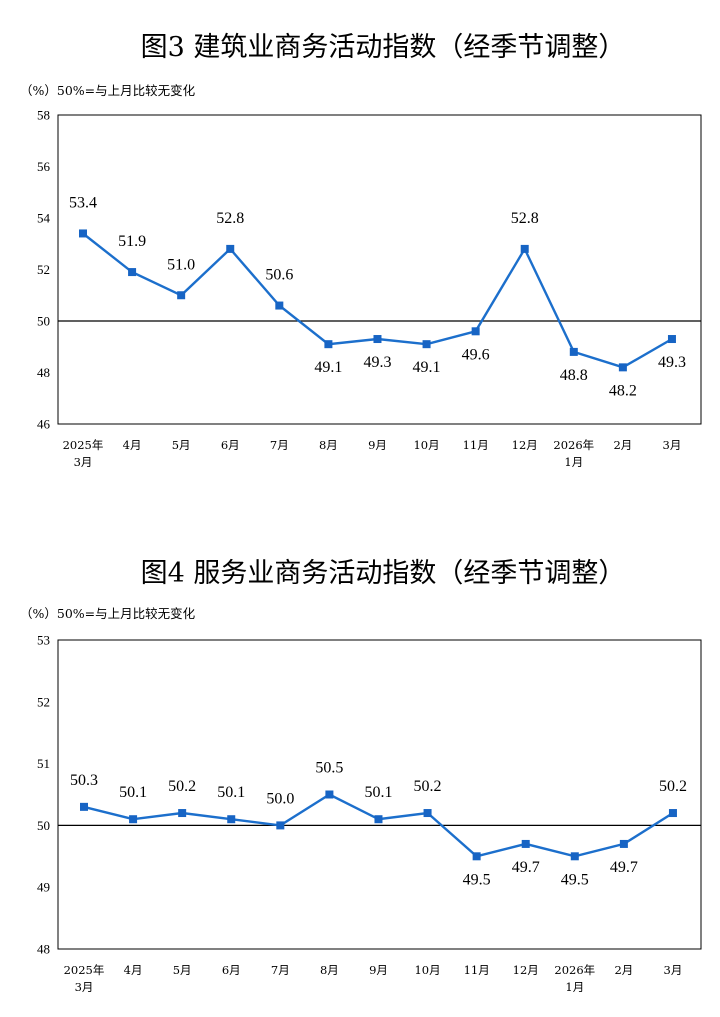  What do you see at coordinates (377, 445) in the screenshot?
I see `x-tick-label: 9月` at bounding box center [377, 445].